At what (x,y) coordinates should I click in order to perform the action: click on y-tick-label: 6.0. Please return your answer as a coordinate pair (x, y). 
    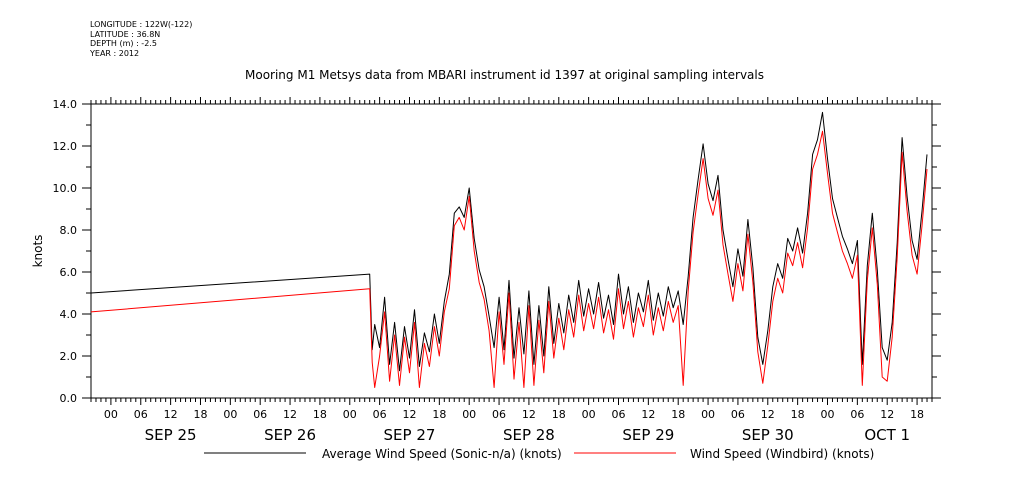
    Looking at the image, I should click on (69, 272).